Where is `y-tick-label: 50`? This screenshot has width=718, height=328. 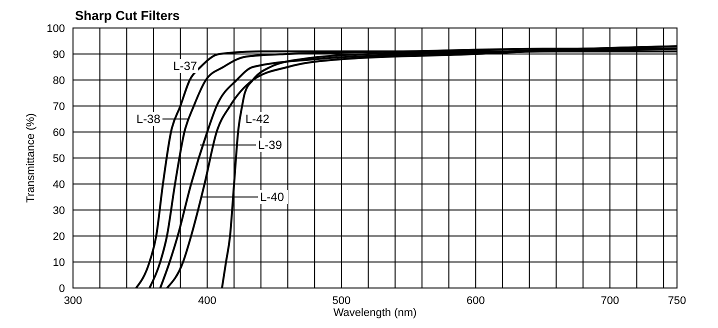
y-tick-label: 50 is located at coordinates (58, 158).